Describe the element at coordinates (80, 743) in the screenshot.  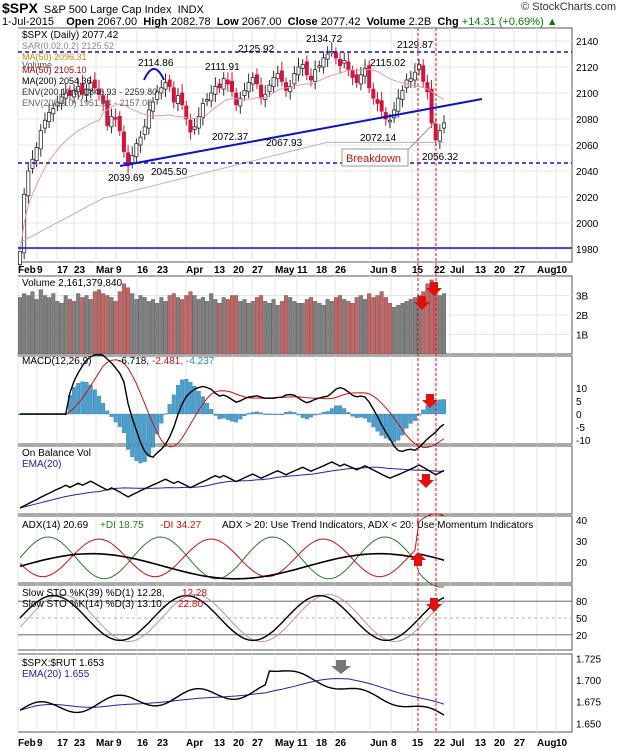
I see `x-tick-bottom: 23` at that location.